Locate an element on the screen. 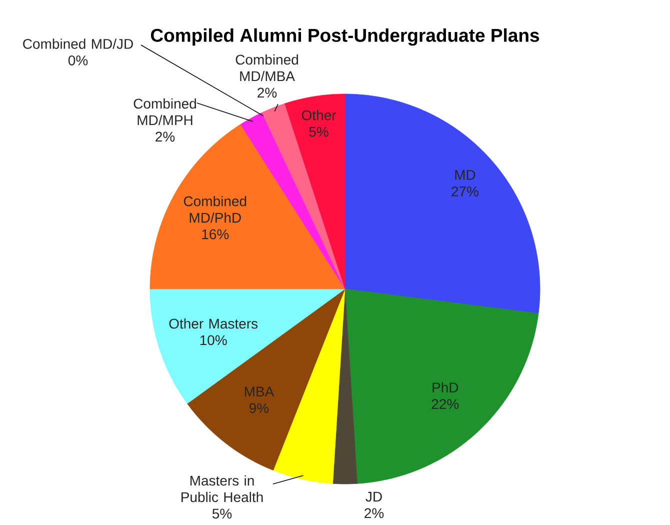 The width and height of the screenshot is (670, 525). slice-label: Combined MD/MBA is located at coordinates (267, 68).